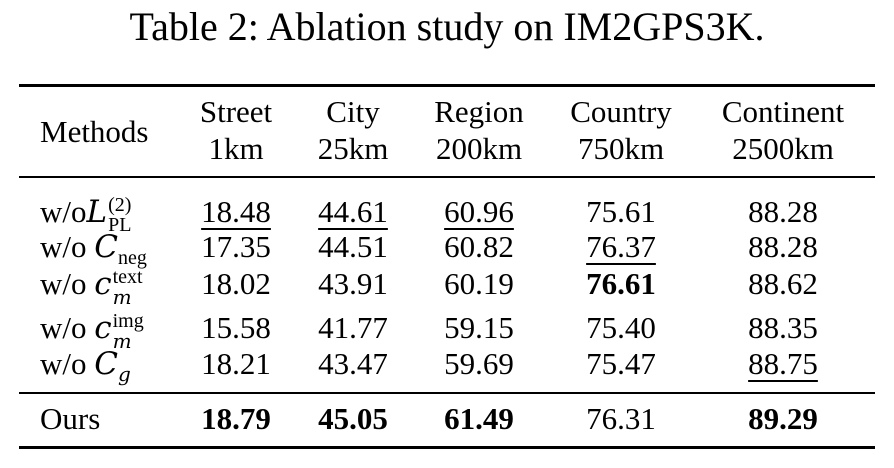 The image size is (894, 468). I want to click on row-label-3: w/o c text m, so click(91, 286).